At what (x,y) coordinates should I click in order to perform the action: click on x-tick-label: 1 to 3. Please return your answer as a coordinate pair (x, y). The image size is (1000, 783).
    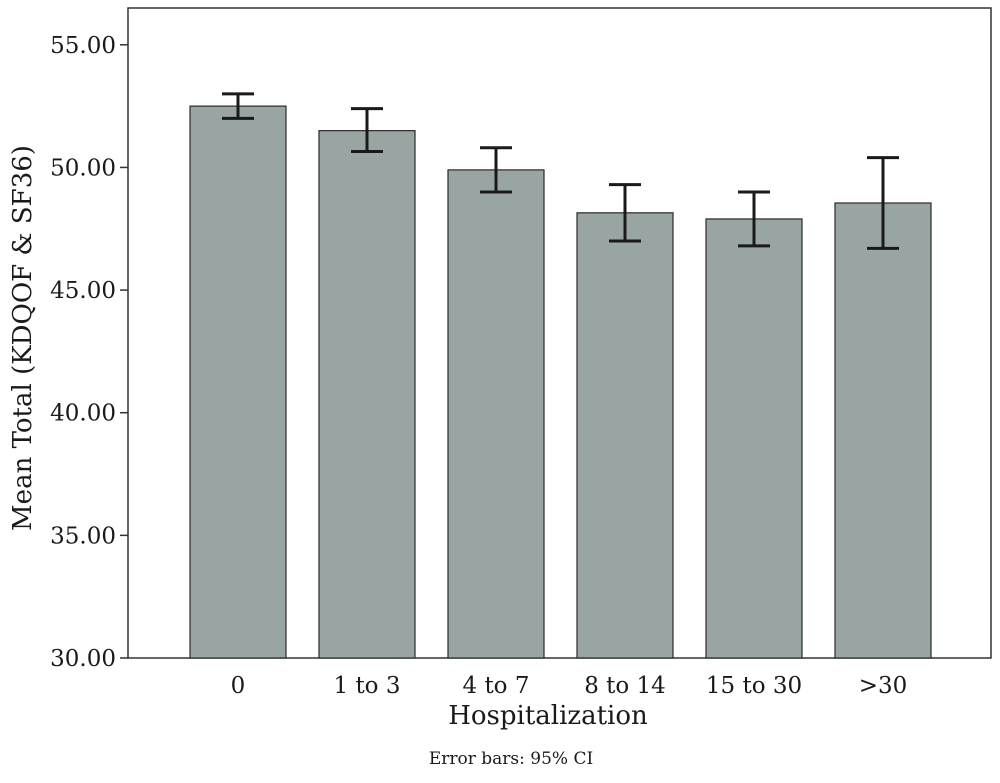
    Looking at the image, I should click on (367, 686).